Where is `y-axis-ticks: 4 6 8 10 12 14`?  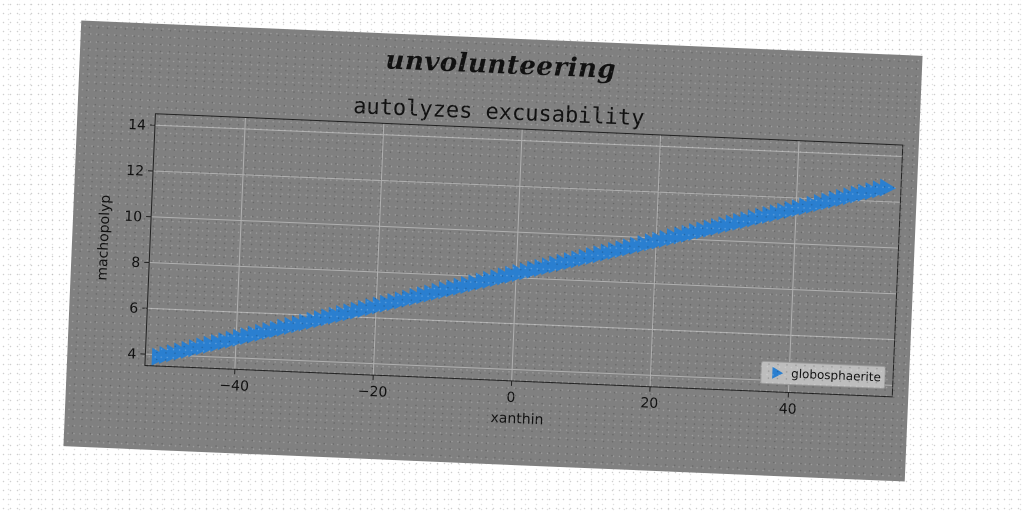
y-axis-ticks: 4 6 8 10 12 14 is located at coordinates (139, 240).